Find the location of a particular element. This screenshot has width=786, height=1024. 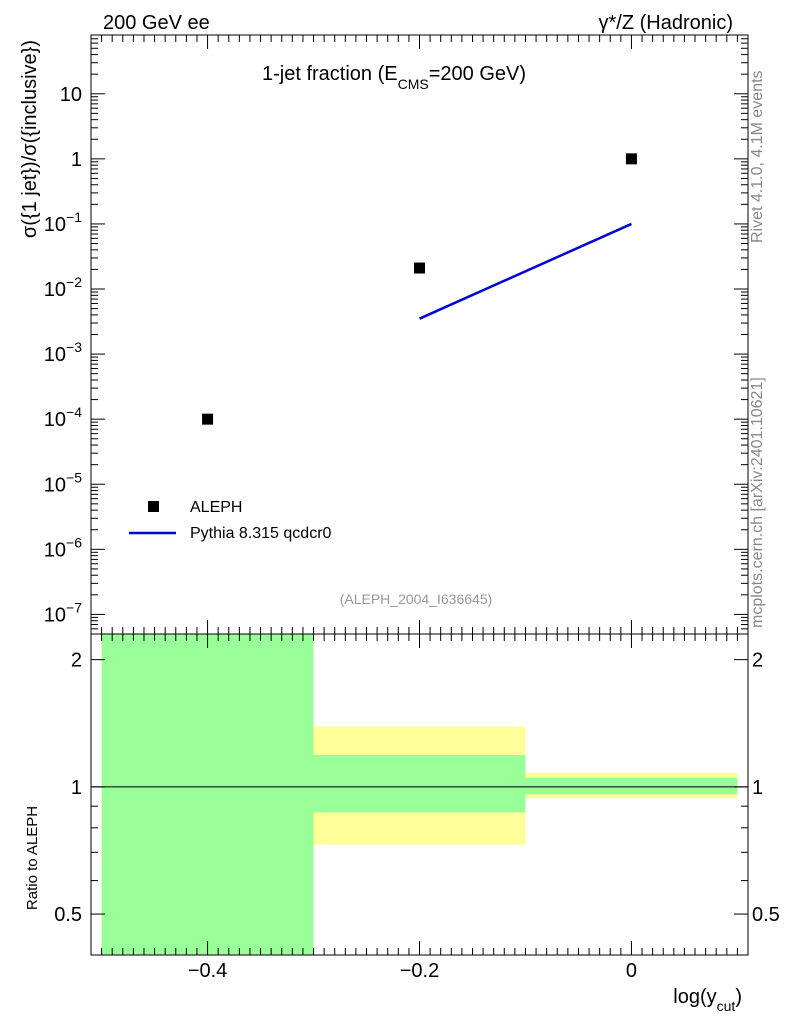

legend-pythia-label: Pythia 8.315 qcdcr0 is located at coordinates (261, 533).